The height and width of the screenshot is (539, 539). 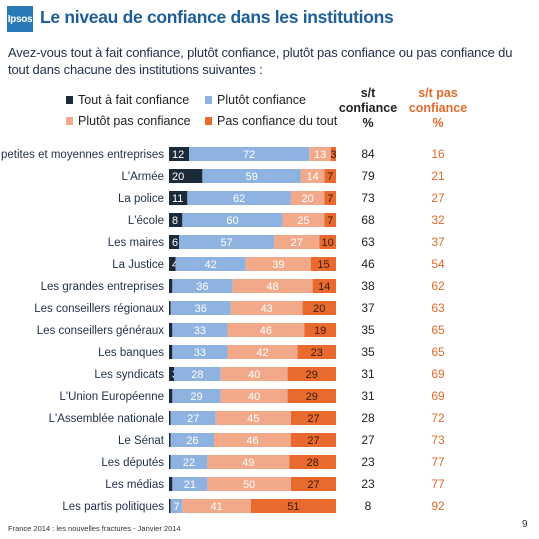 What do you see at coordinates (368, 418) in the screenshot?
I see `confidence-total: 28` at bounding box center [368, 418].